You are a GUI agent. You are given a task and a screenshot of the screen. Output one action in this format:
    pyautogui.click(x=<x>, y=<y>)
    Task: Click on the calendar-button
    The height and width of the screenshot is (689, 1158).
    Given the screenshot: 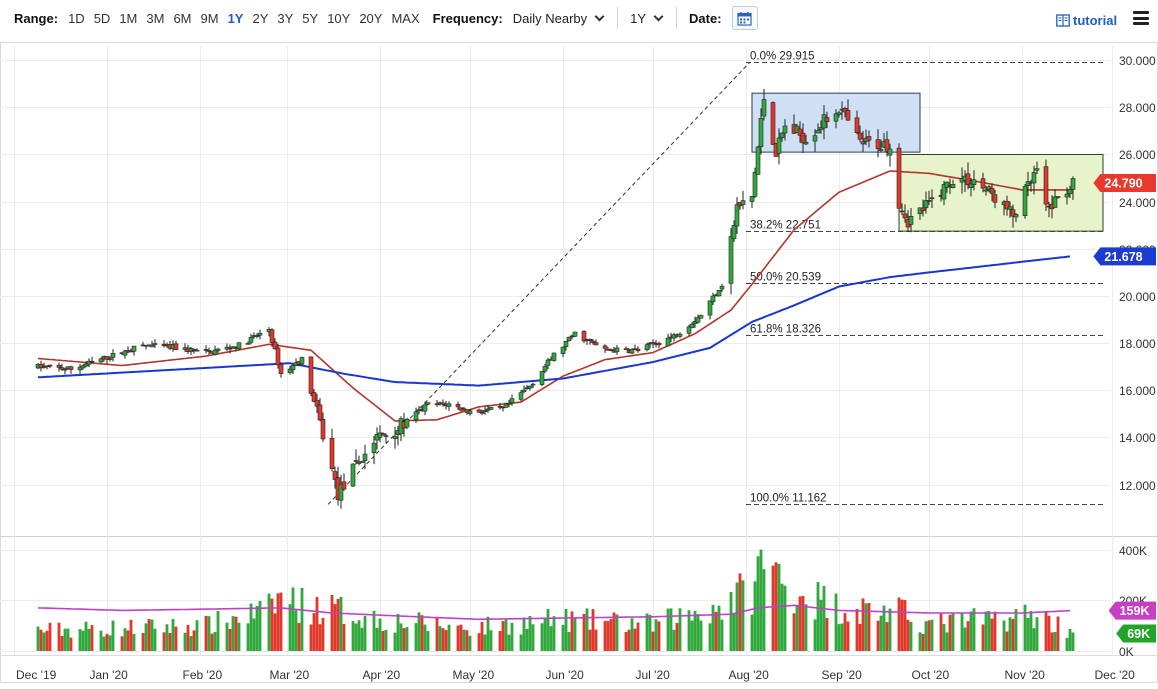 What is the action you would take?
    pyautogui.click(x=744, y=18)
    